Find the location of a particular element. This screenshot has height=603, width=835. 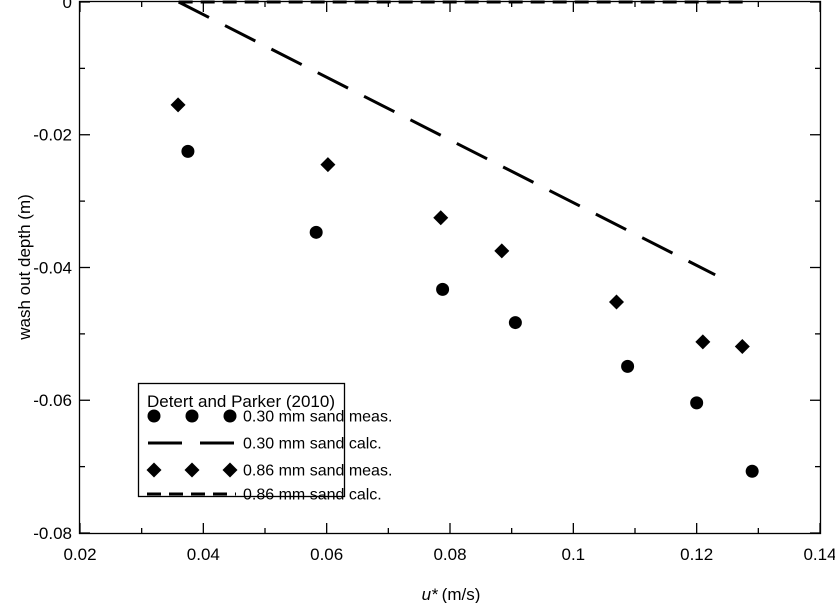

legend-label-086-meas: 0.86 mm sand meas. is located at coordinates (317, 471).